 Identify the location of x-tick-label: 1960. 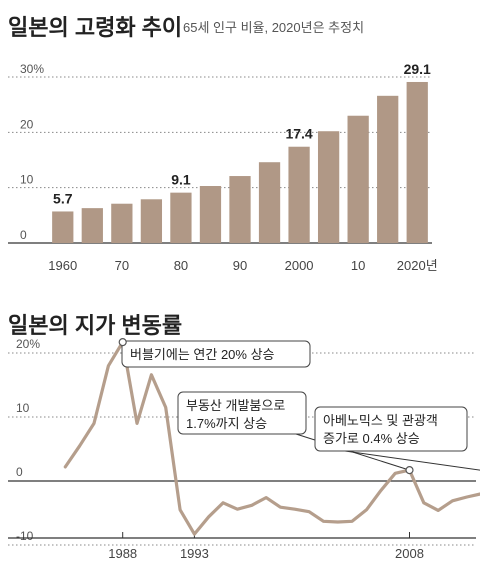
(62, 265).